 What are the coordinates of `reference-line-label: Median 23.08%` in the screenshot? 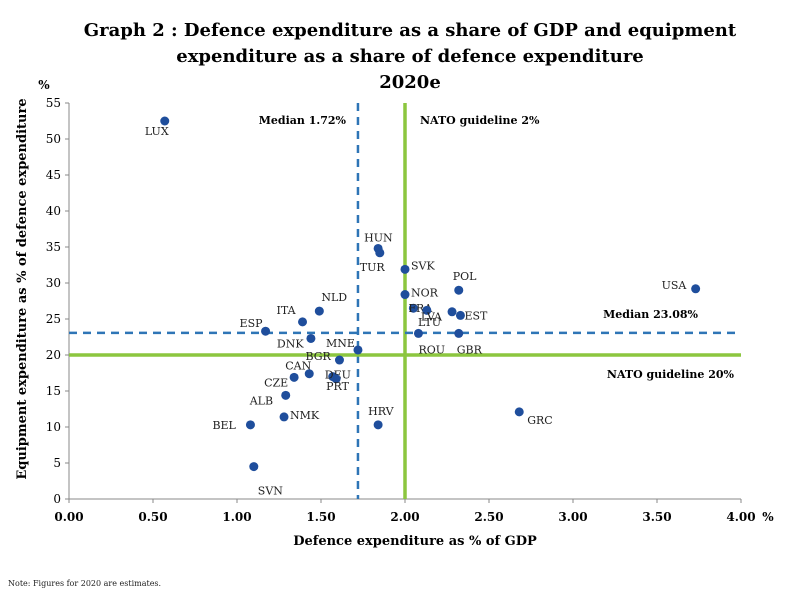 It's located at (650, 314).